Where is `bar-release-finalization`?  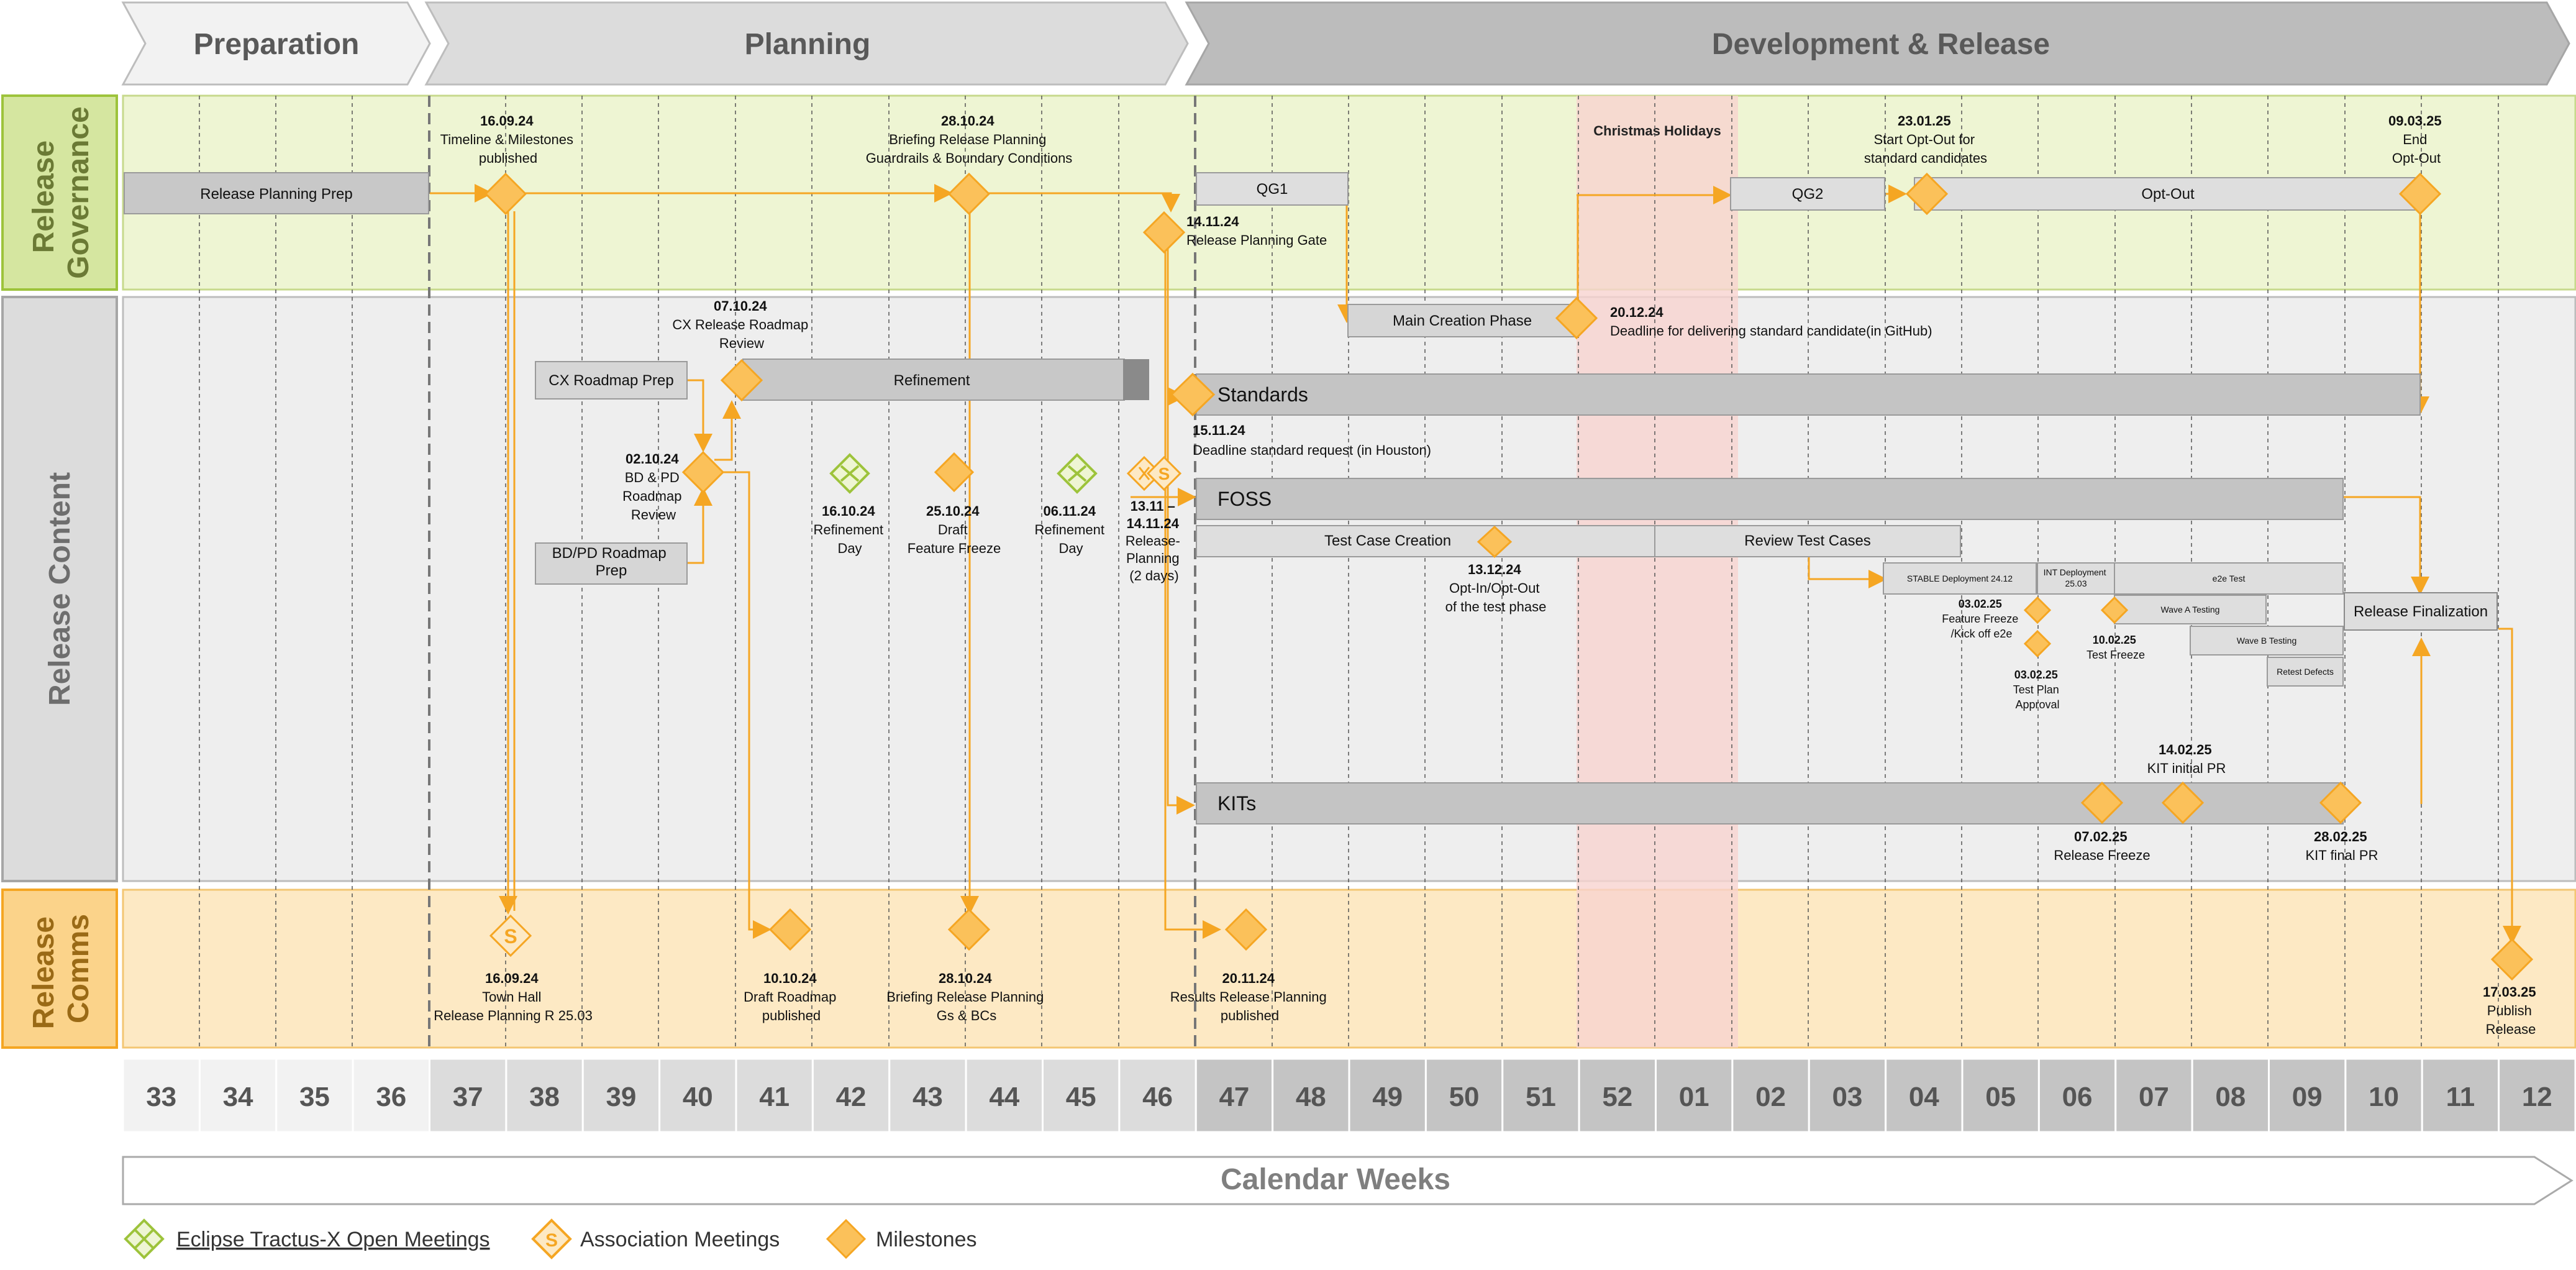
bar-release-finalization is located at coordinates (2421, 611).